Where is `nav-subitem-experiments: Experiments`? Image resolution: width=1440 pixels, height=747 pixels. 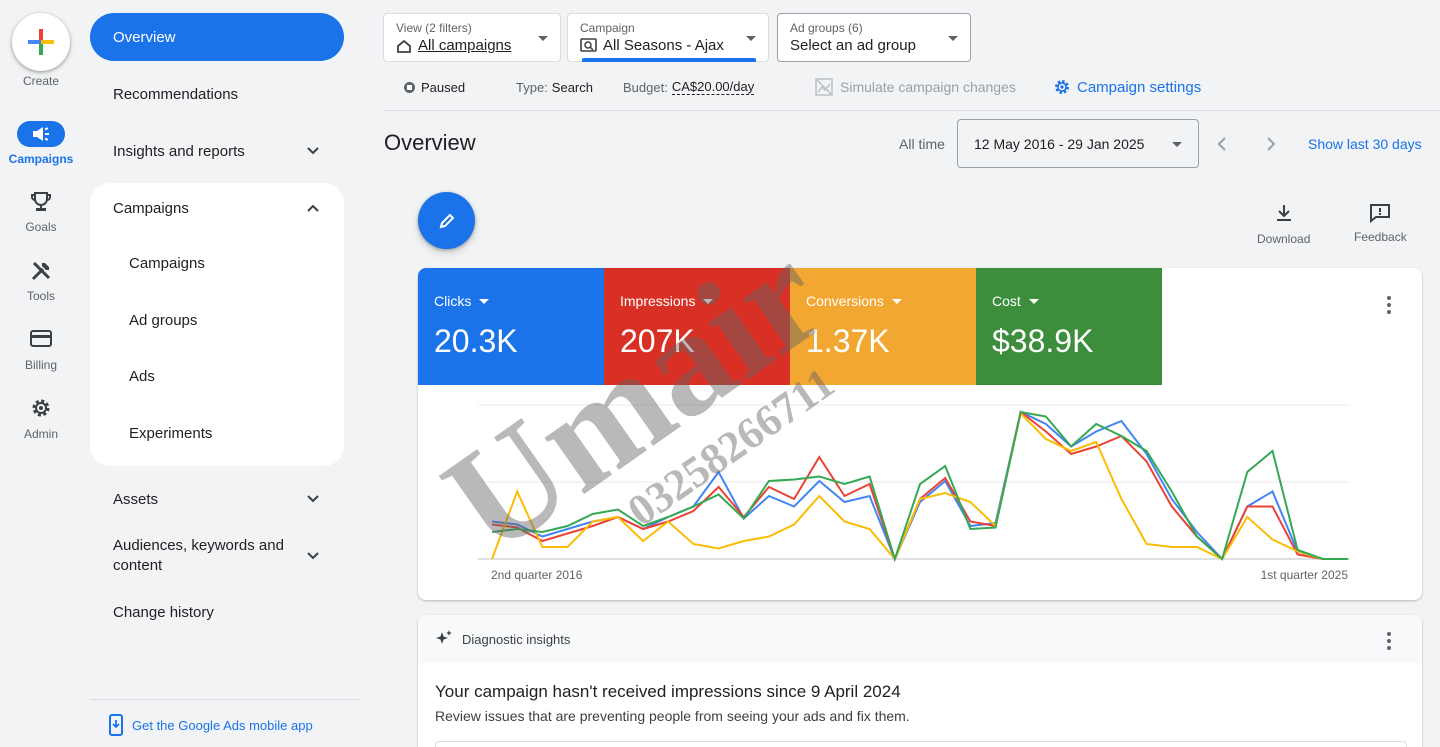
nav-subitem-experiments: Experiments is located at coordinates (171, 433).